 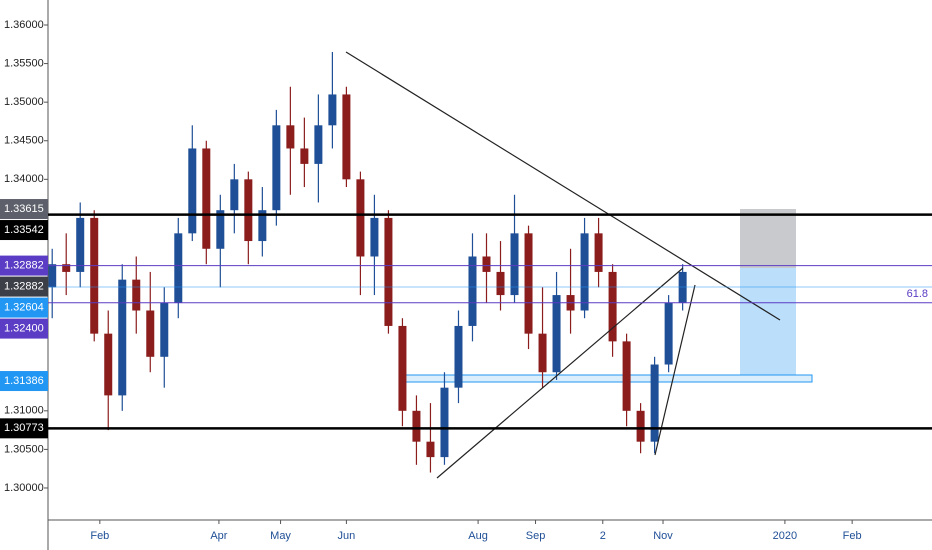 I want to click on y-tick-label: 1.30000, so click(x=24, y=488).